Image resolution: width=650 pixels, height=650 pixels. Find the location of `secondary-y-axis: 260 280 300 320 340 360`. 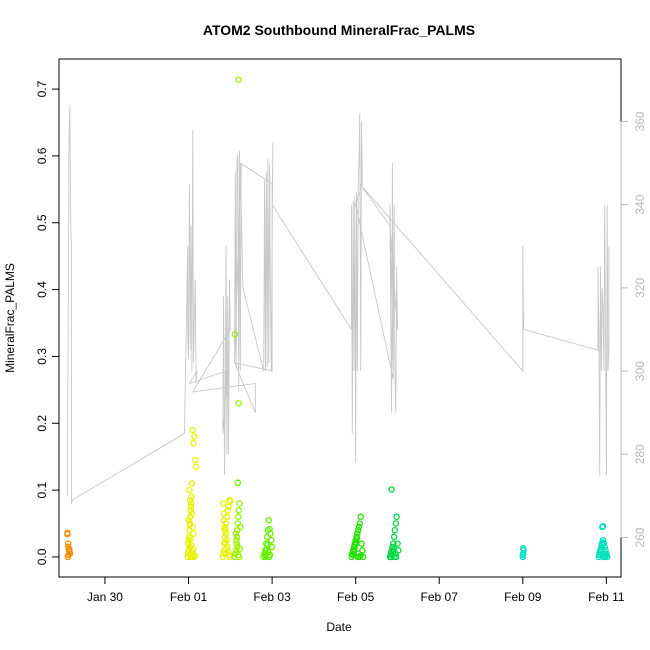

secondary-y-axis: 260 280 300 320 340 360 is located at coordinates (633, 329).